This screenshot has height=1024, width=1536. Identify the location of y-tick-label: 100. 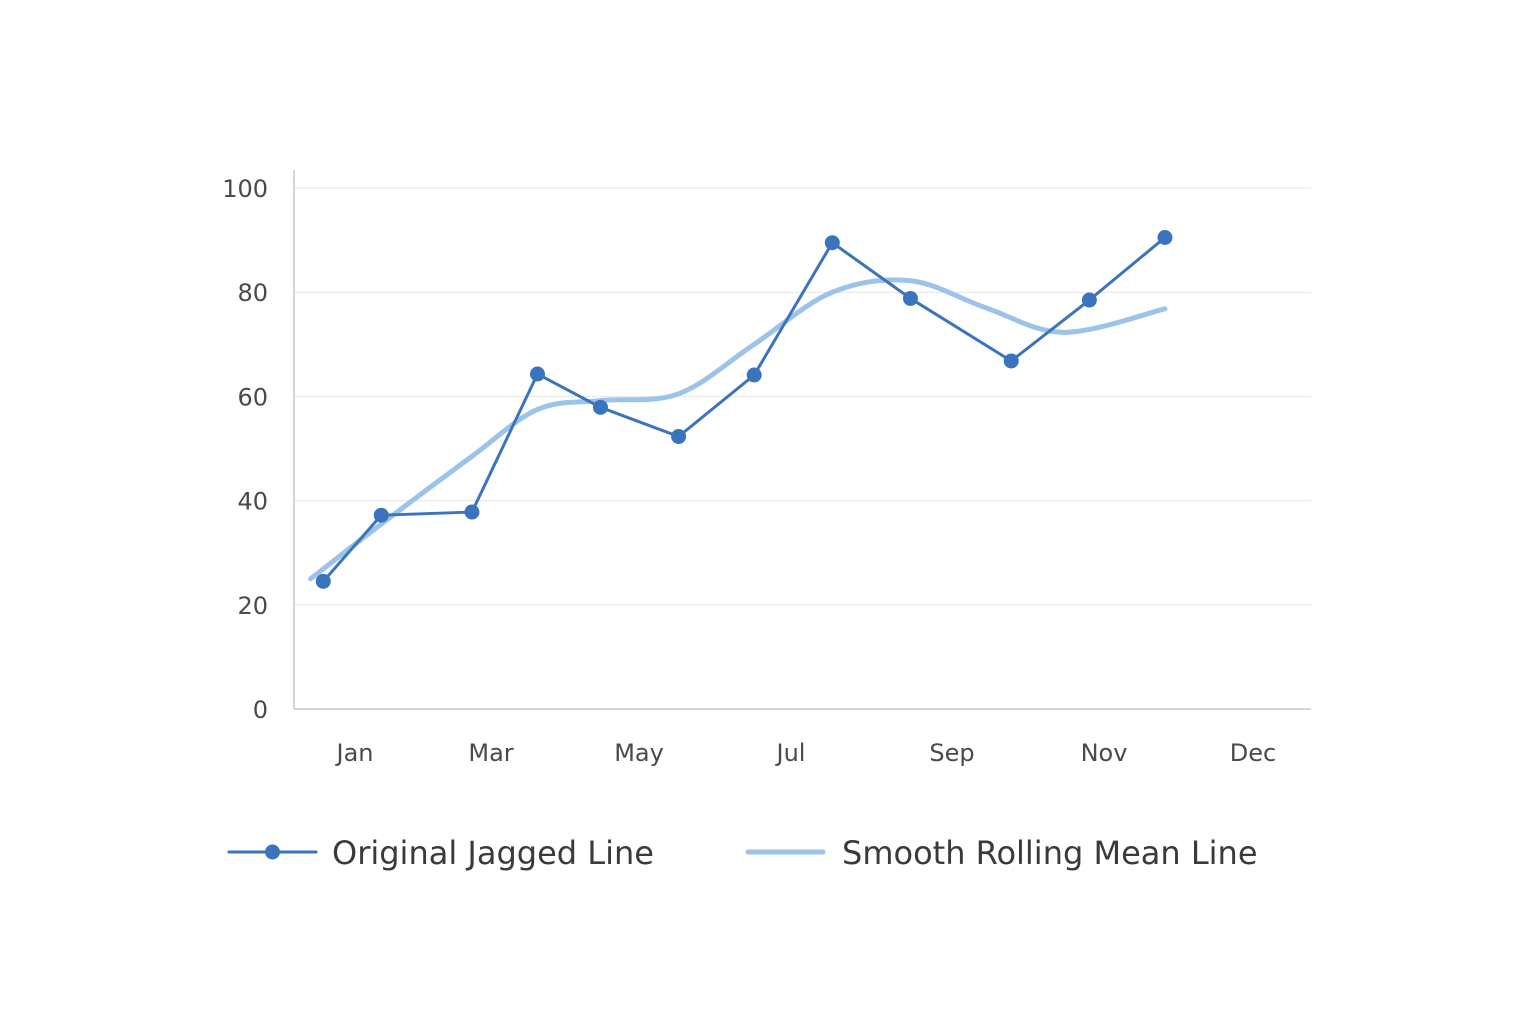
(245, 189).